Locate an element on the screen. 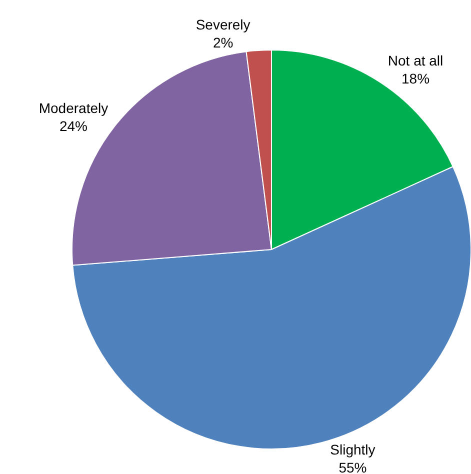  data-label: 55% is located at coordinates (352, 467).